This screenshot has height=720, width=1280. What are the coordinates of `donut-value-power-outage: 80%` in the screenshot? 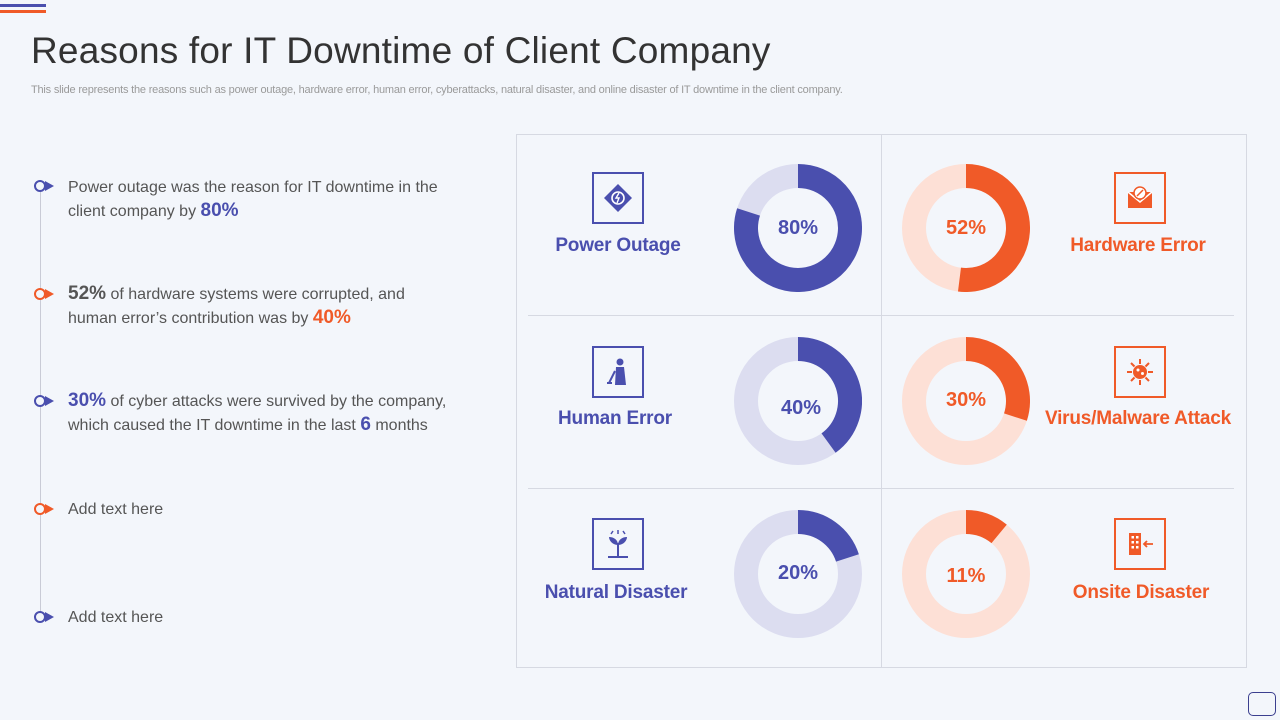 It's located at (798, 227).